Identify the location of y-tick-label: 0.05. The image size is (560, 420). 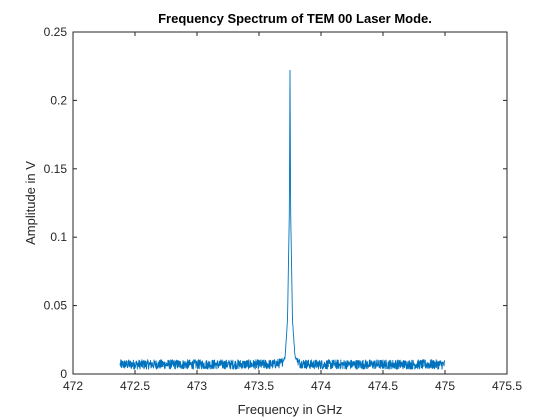
(56, 306).